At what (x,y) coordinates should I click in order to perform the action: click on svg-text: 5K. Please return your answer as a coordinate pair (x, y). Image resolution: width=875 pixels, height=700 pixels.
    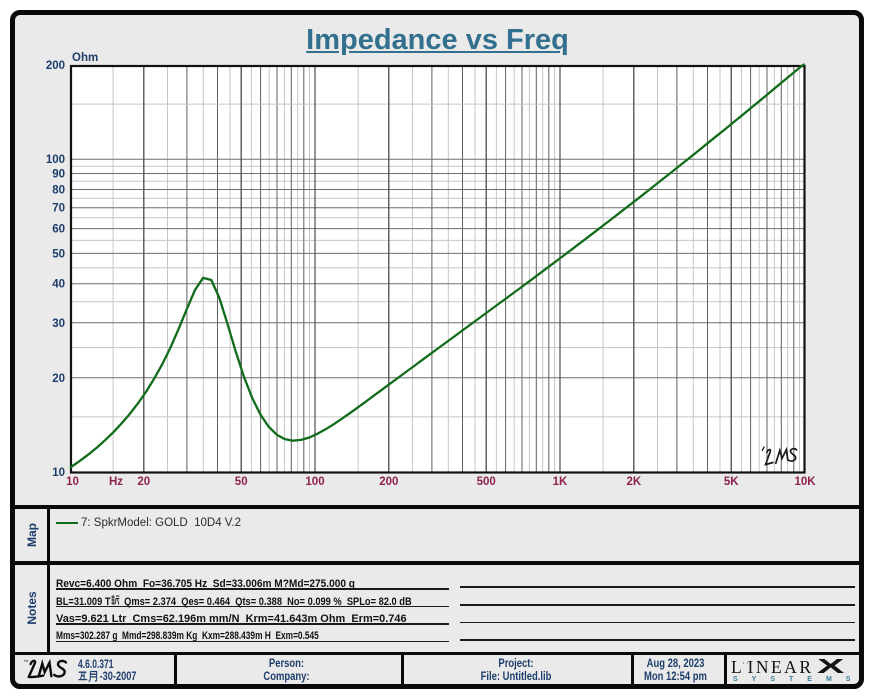
    Looking at the image, I should click on (731, 482).